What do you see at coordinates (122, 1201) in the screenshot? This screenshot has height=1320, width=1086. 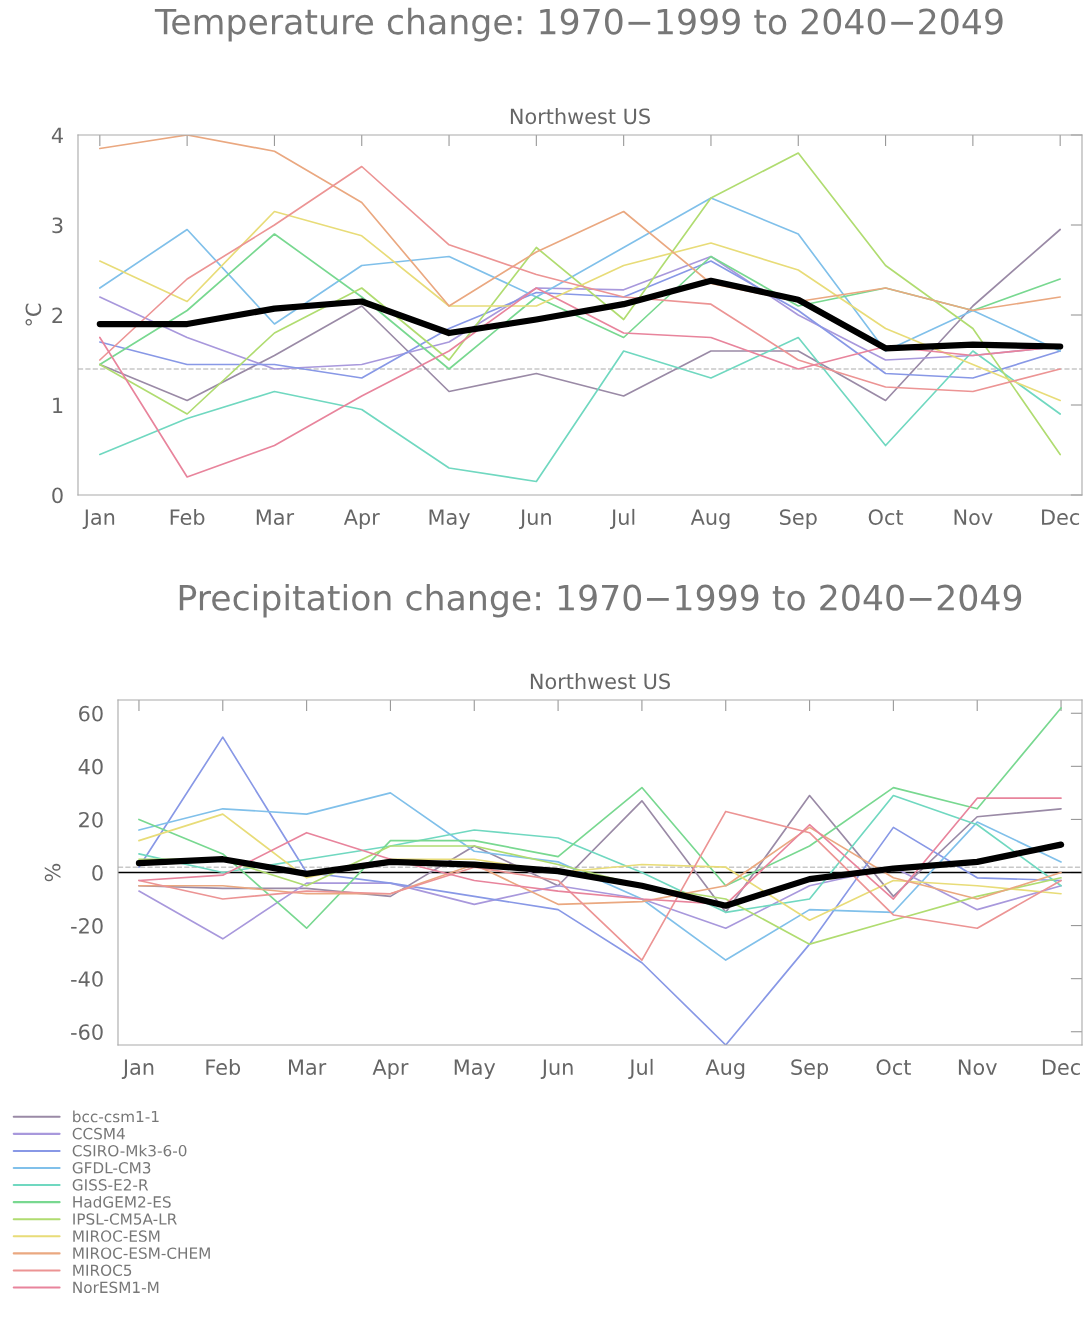 I see `legend-label: HadGEM2-ES` at bounding box center [122, 1201].